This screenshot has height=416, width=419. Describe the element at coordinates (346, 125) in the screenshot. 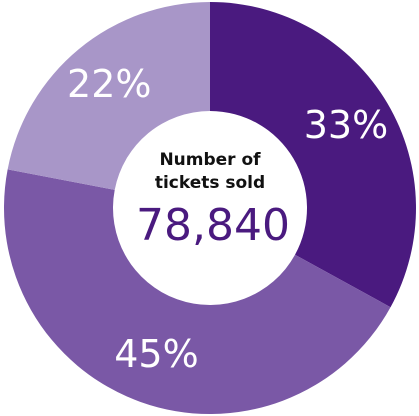

I see `value-label: 33%` at that location.